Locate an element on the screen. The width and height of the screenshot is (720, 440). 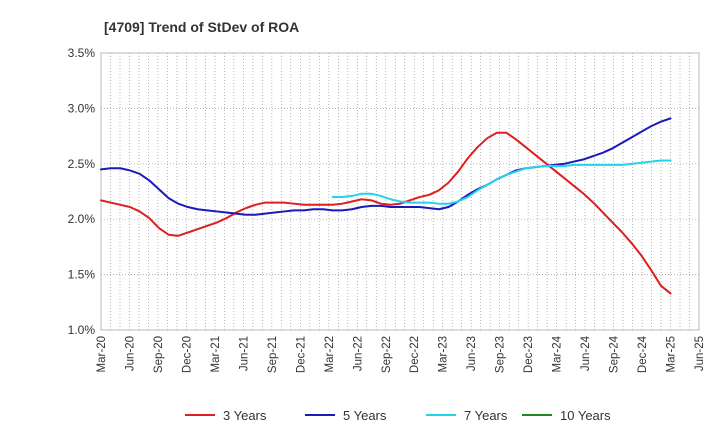
x-tick-label: Sep-21 is located at coordinates (273, 354).